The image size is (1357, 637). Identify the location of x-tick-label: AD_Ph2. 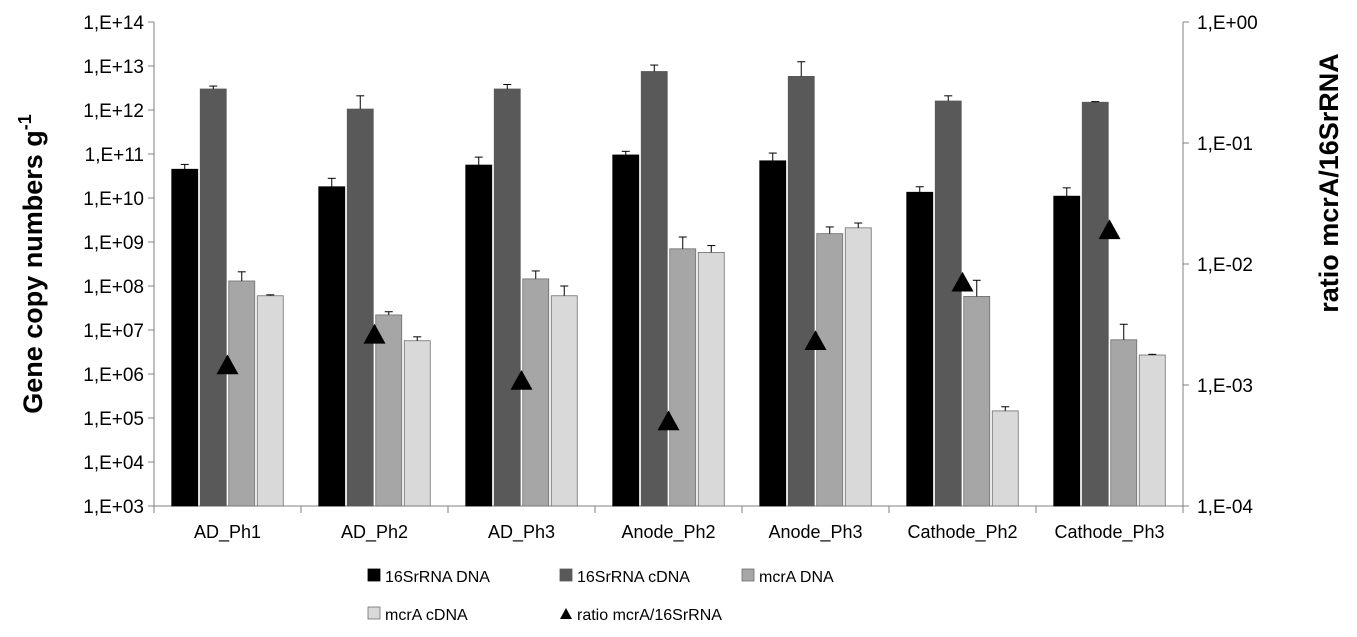
(374, 532).